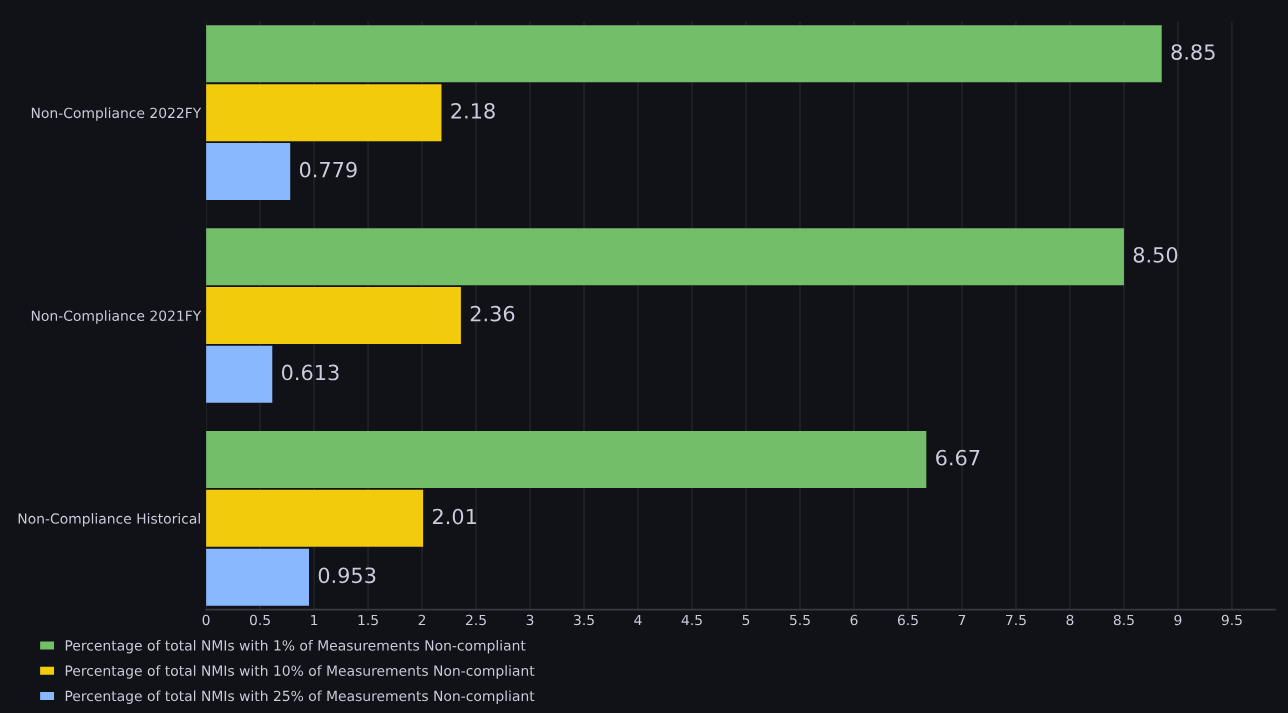 Image resolution: width=1288 pixels, height=713 pixels. I want to click on x-tick-label: 6, so click(854, 620).